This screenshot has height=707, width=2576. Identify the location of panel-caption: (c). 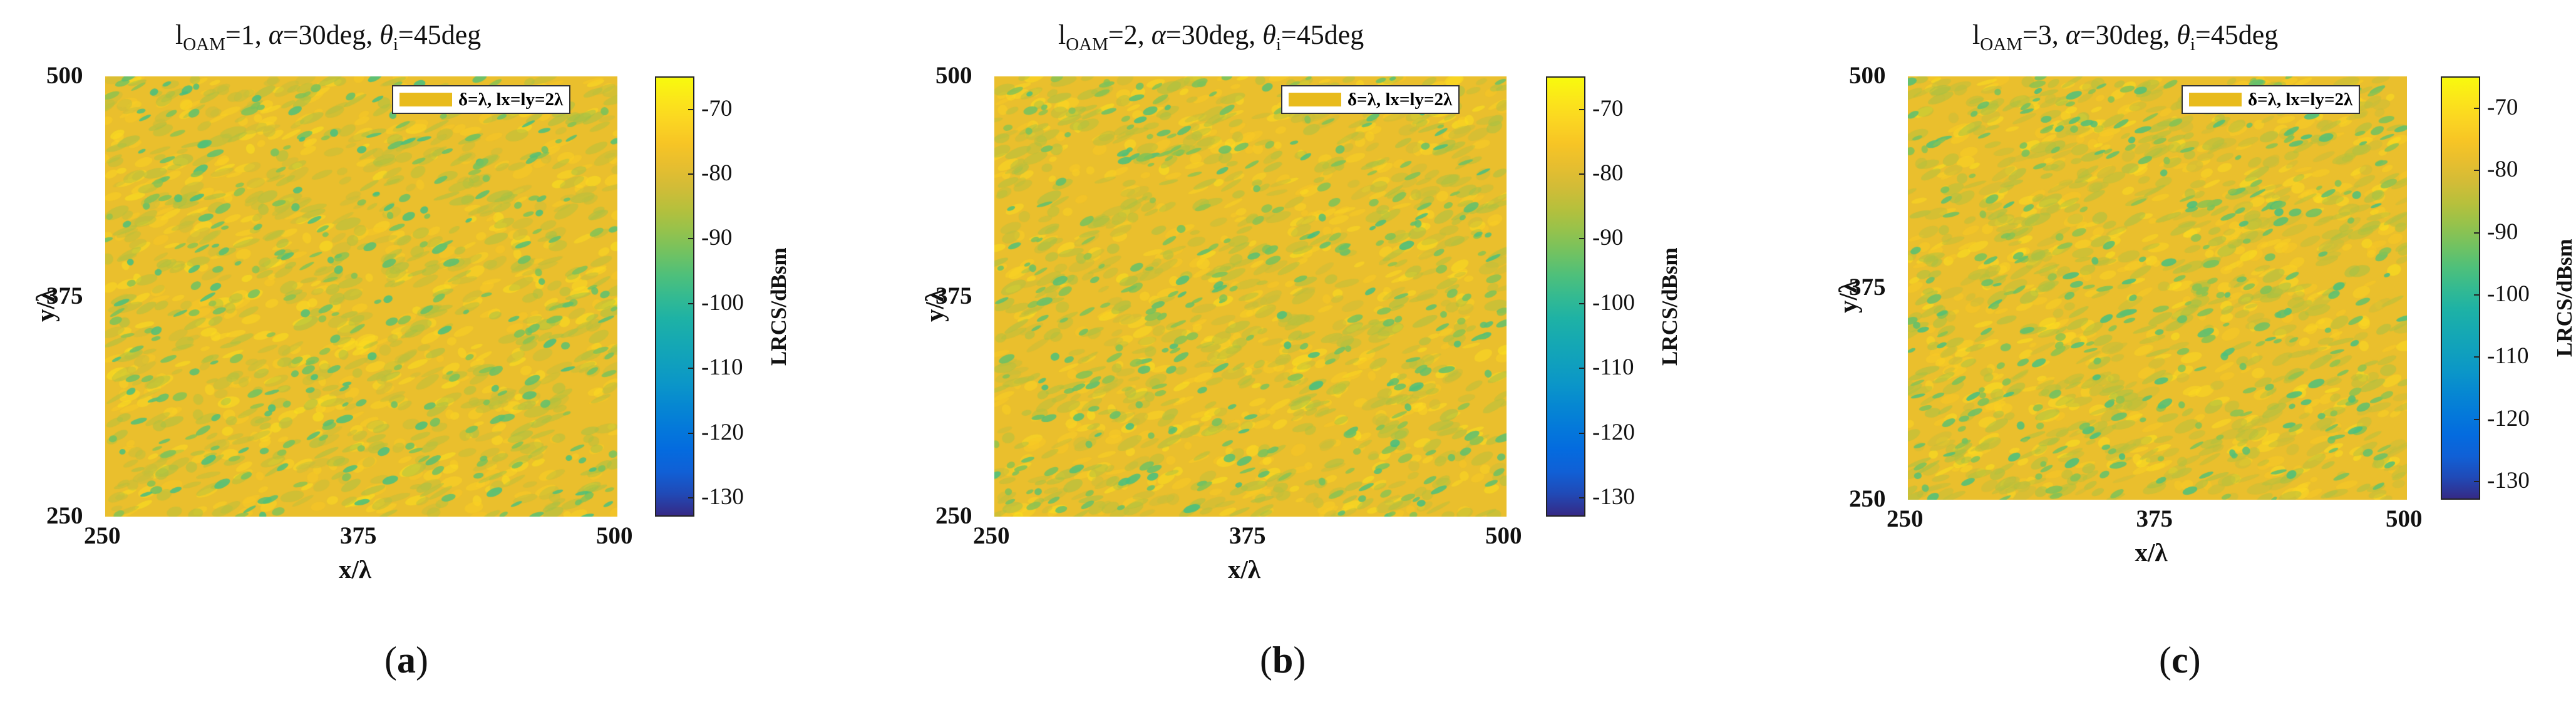
(2180, 660).